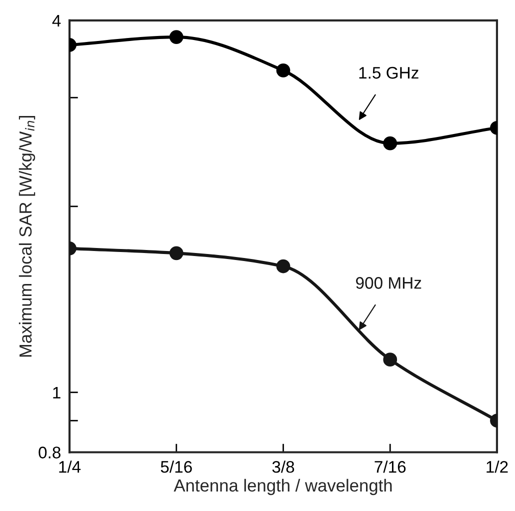 This screenshot has width=515, height=511. Describe the element at coordinates (70, 466) in the screenshot. I see `x-tick-label: 1/4` at that location.